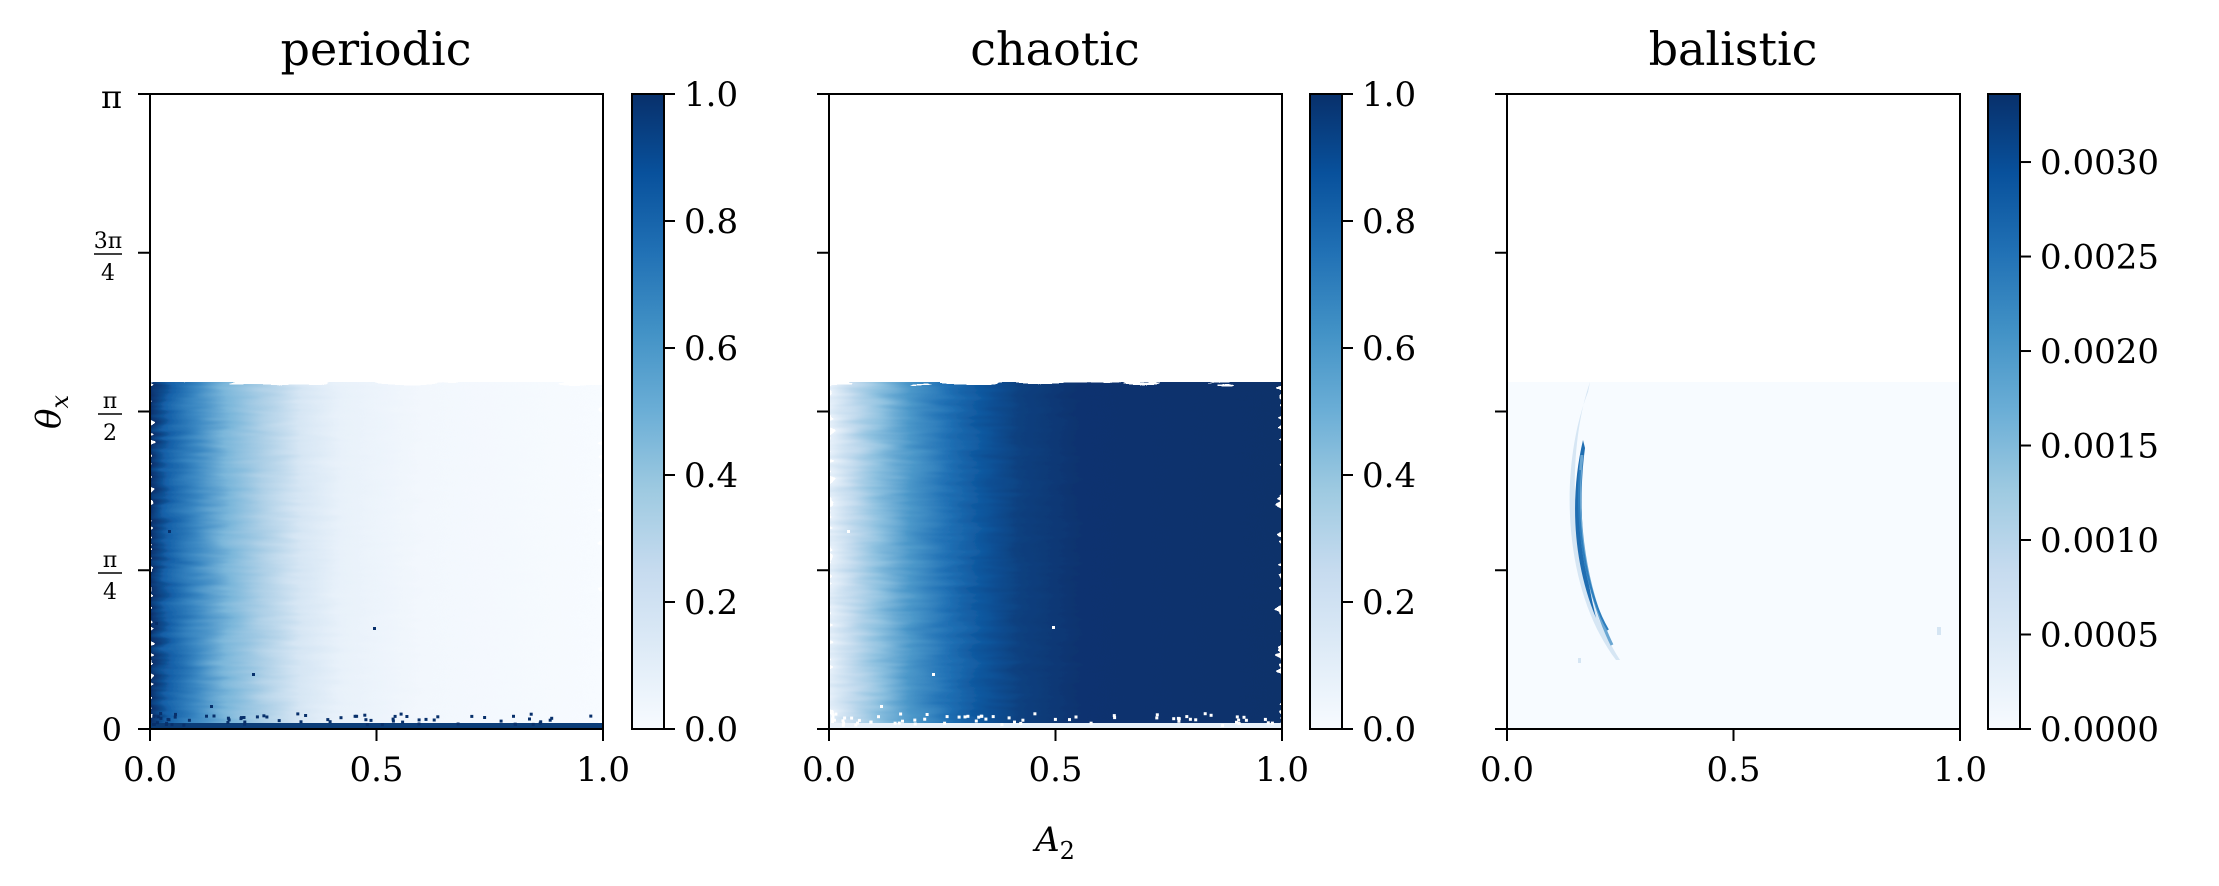 This screenshot has height=886, width=2219. What do you see at coordinates (150, 770) in the screenshot?
I see `x-tick-label: 0.0` at bounding box center [150, 770].